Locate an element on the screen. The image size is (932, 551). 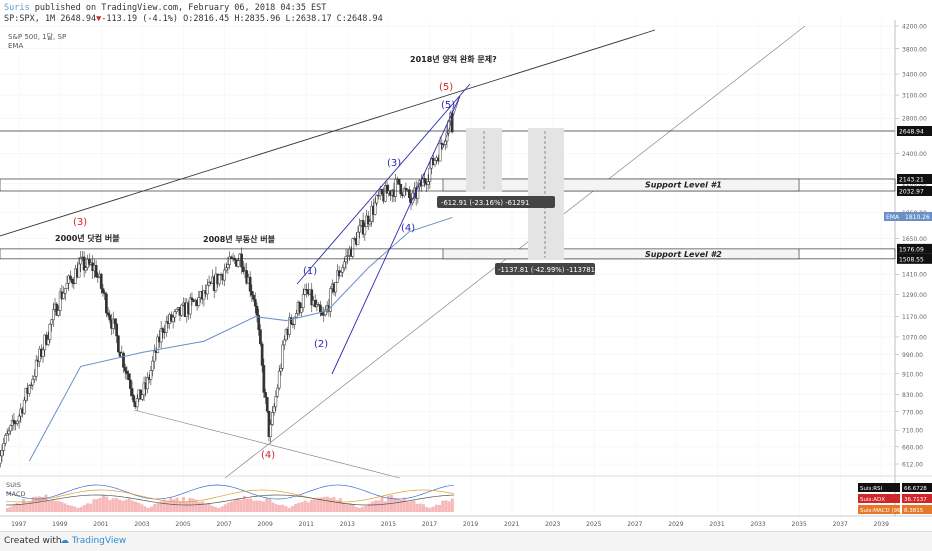
indicator-label-macd: MACD is located at coordinates (15, 494).